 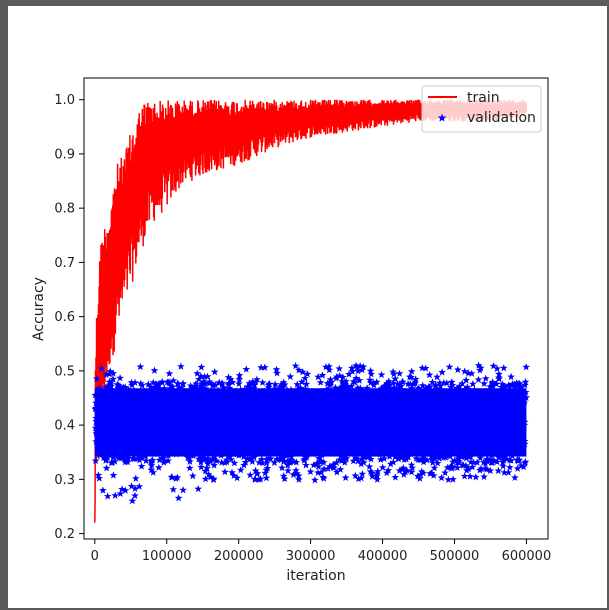 I want to click on y-tick-label: 0.8, so click(x=64, y=209).